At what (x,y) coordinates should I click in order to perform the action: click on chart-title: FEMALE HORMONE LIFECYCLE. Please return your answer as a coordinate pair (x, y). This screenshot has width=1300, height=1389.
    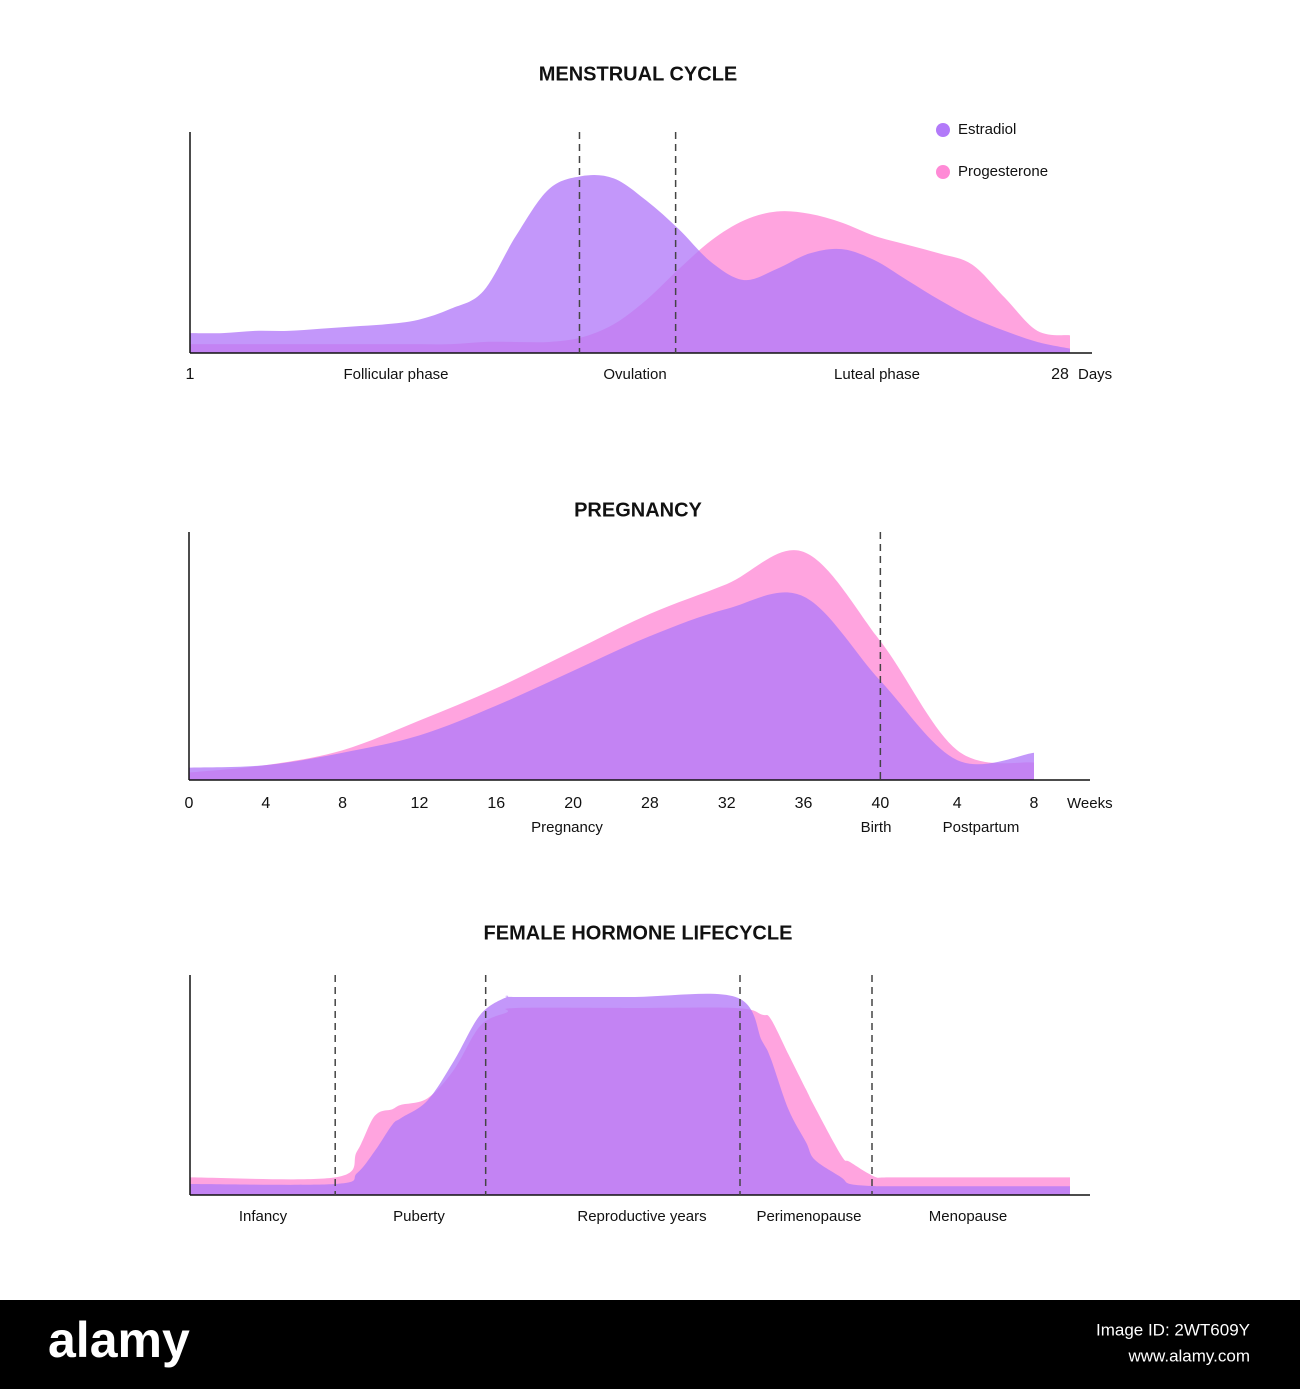
    Looking at the image, I should click on (638, 933).